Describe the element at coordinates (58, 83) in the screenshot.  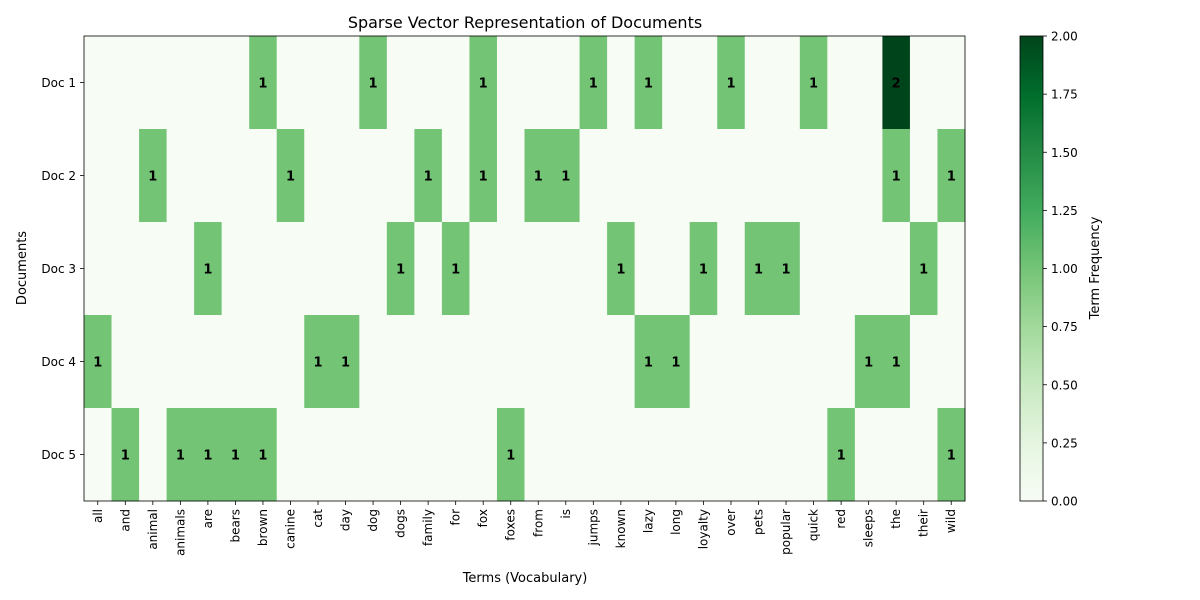
I see `y-tick-label: Doc 1` at that location.